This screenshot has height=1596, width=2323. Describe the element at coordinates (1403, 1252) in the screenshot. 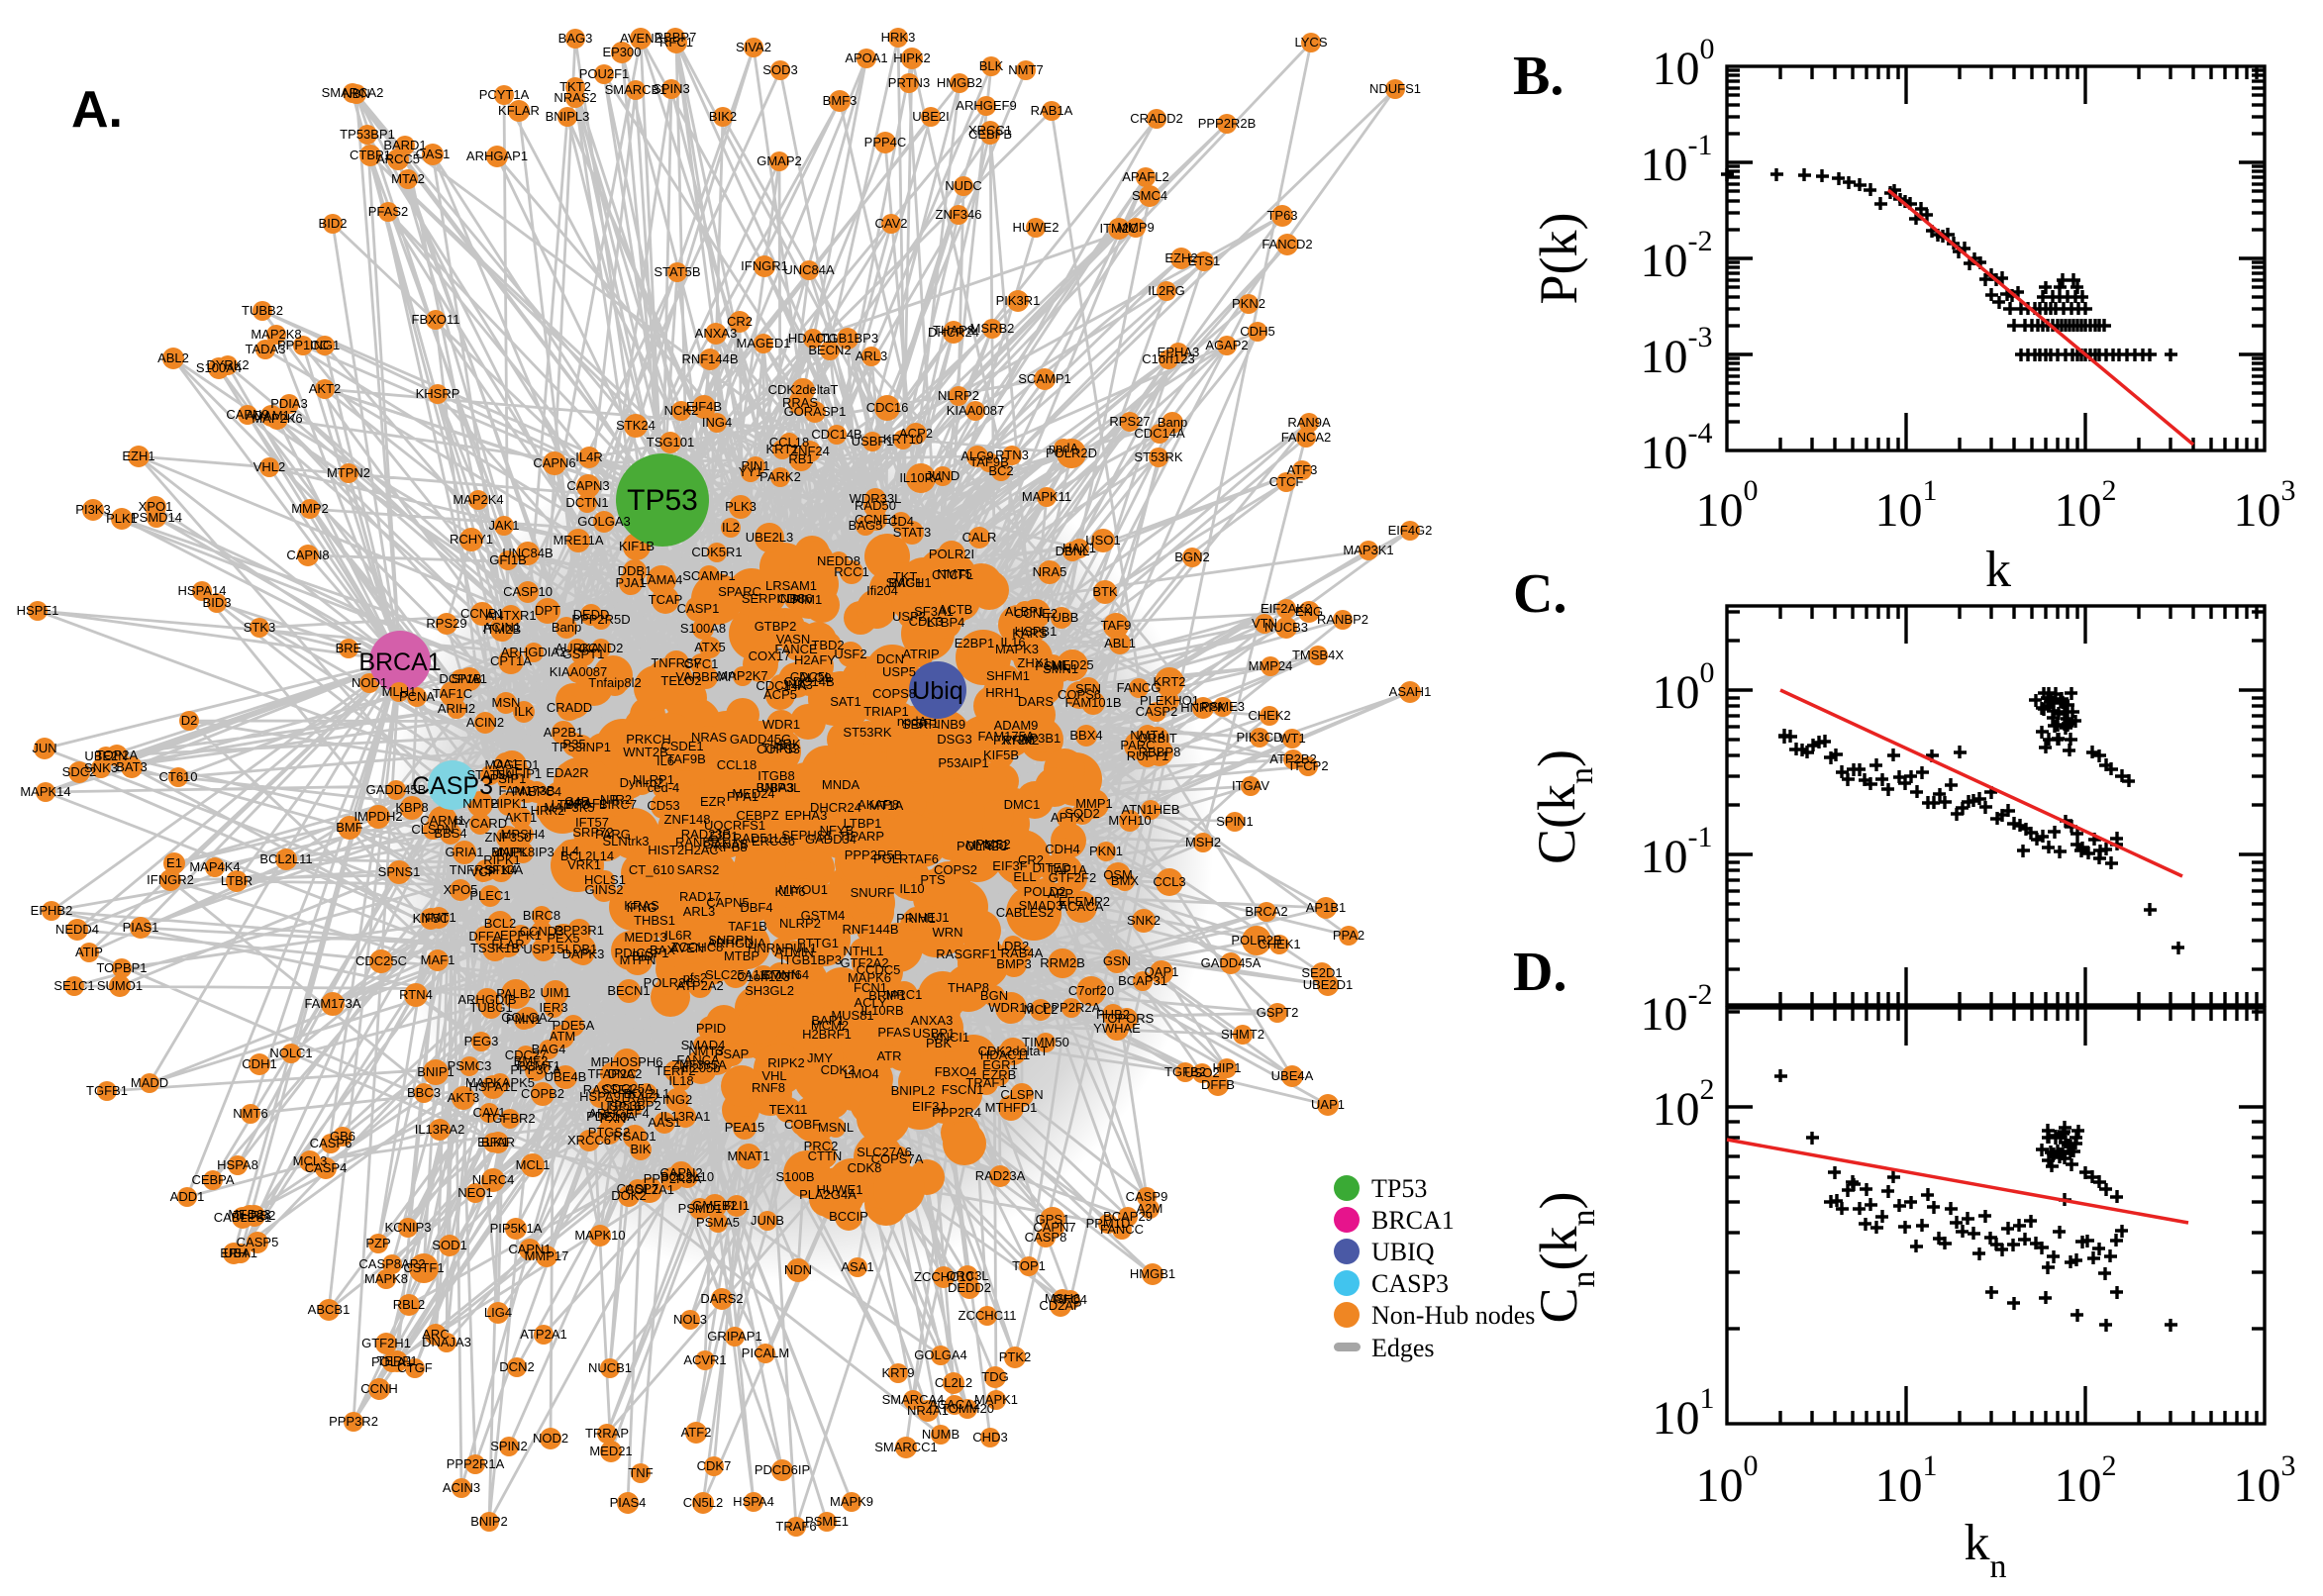

I see `svg-text: UBIQ` at that location.